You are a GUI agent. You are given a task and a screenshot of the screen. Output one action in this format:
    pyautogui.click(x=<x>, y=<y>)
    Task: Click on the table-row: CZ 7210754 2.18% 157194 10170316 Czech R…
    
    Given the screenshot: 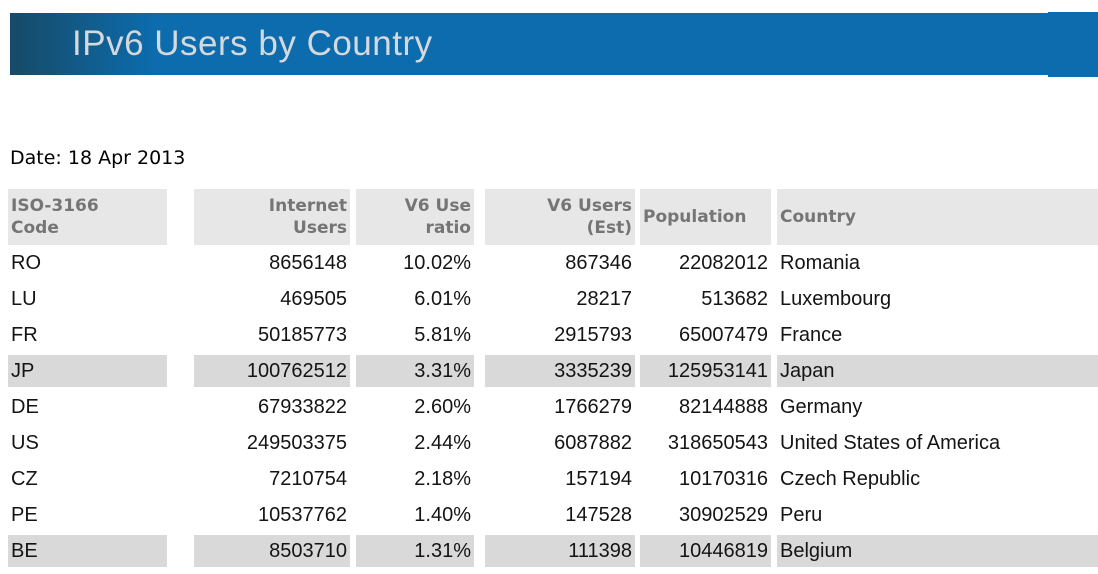 What is the action you would take?
    pyautogui.click(x=553, y=479)
    